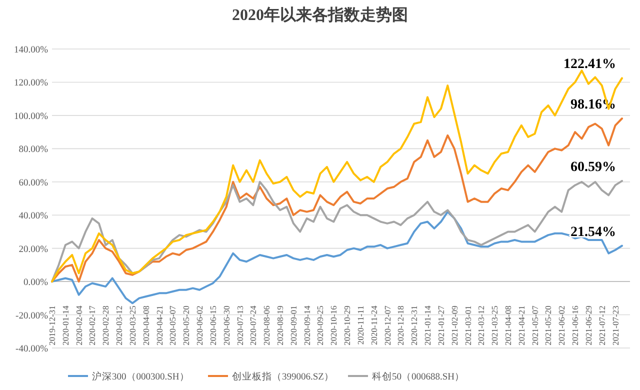 Image resolution: width=640 pixels, height=390 pixels. I want to click on x-tick-label: 2020-09-14, so click(307, 325).